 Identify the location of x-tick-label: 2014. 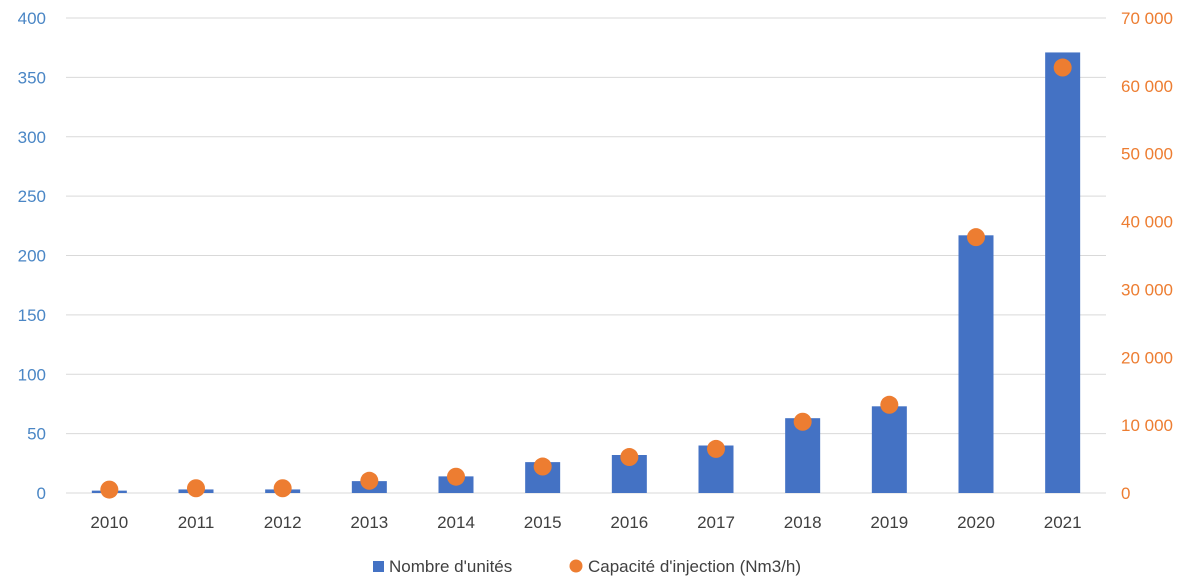
(456, 522).